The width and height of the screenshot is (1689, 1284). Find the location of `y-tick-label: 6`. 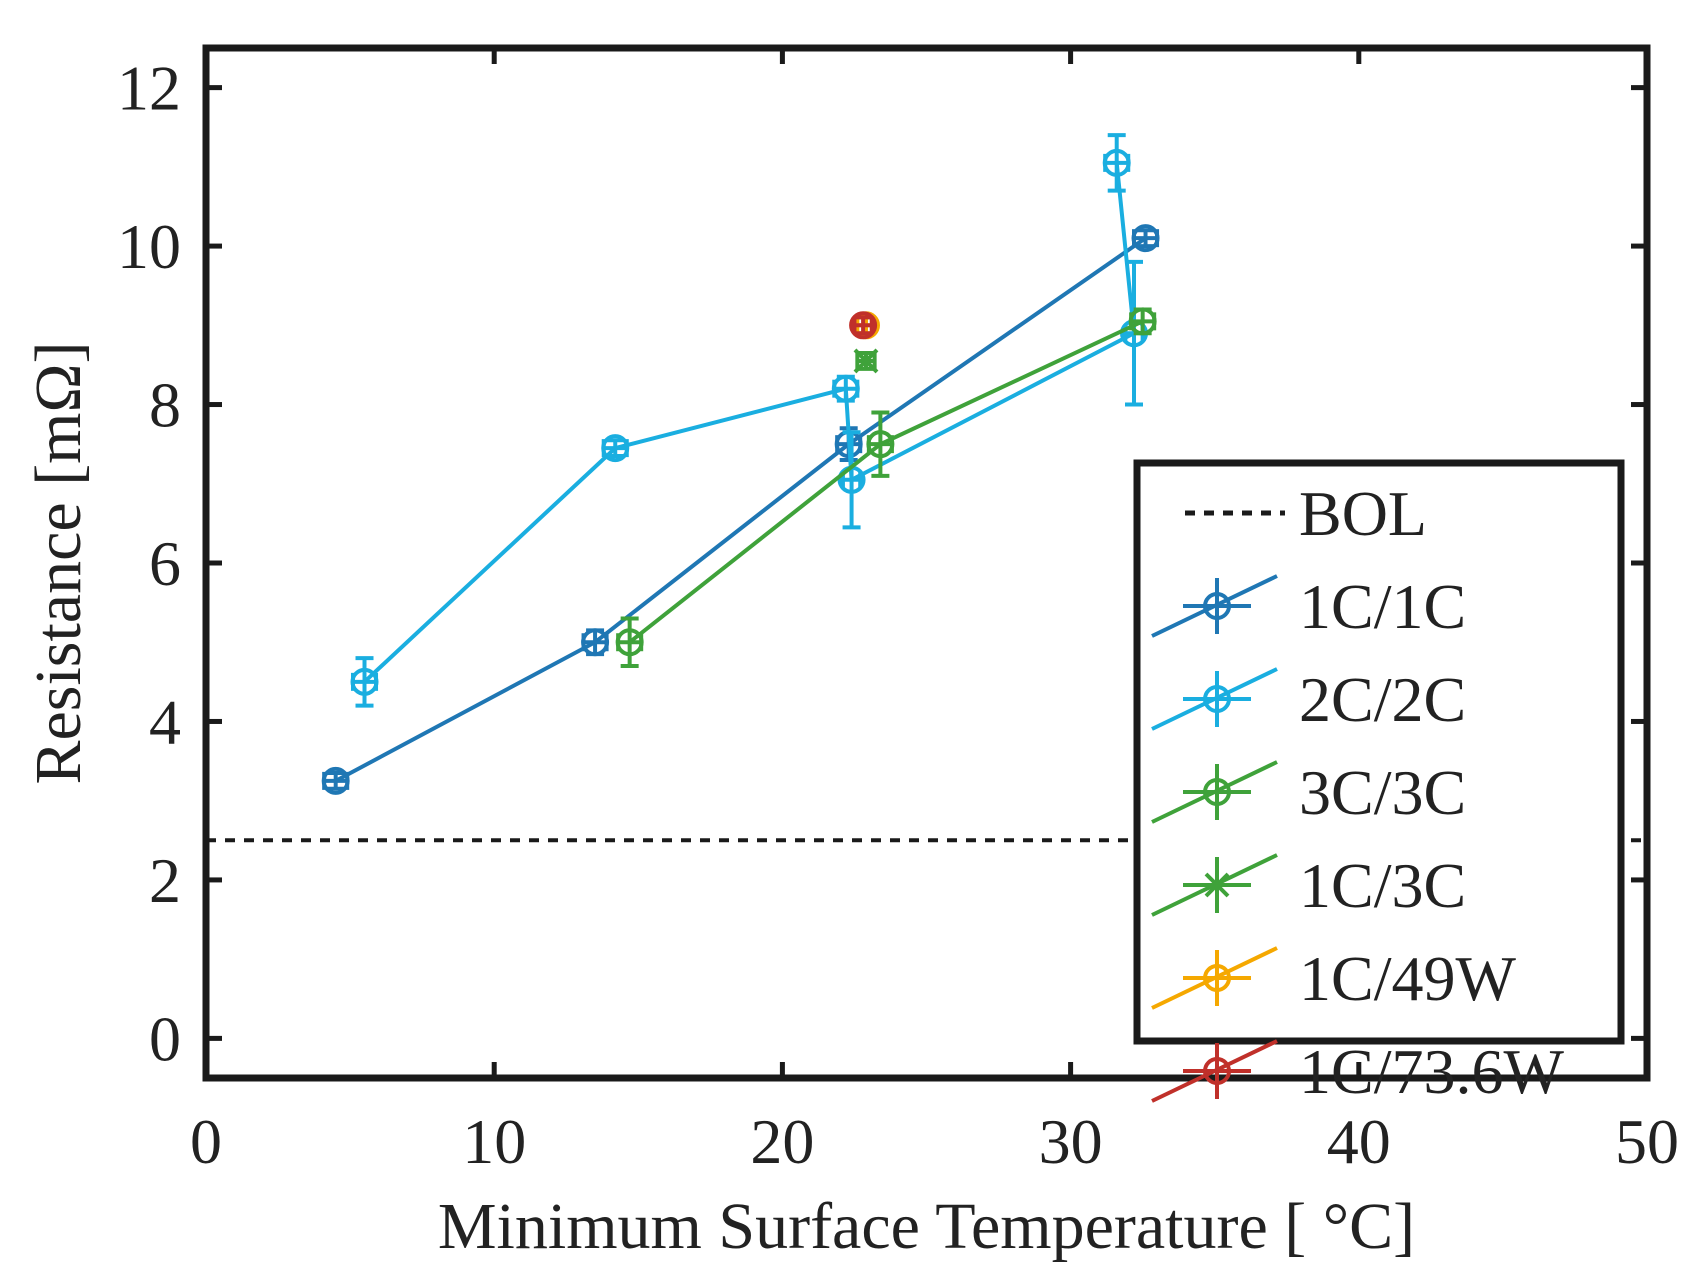

y-tick-label: 6 is located at coordinates (165, 563).